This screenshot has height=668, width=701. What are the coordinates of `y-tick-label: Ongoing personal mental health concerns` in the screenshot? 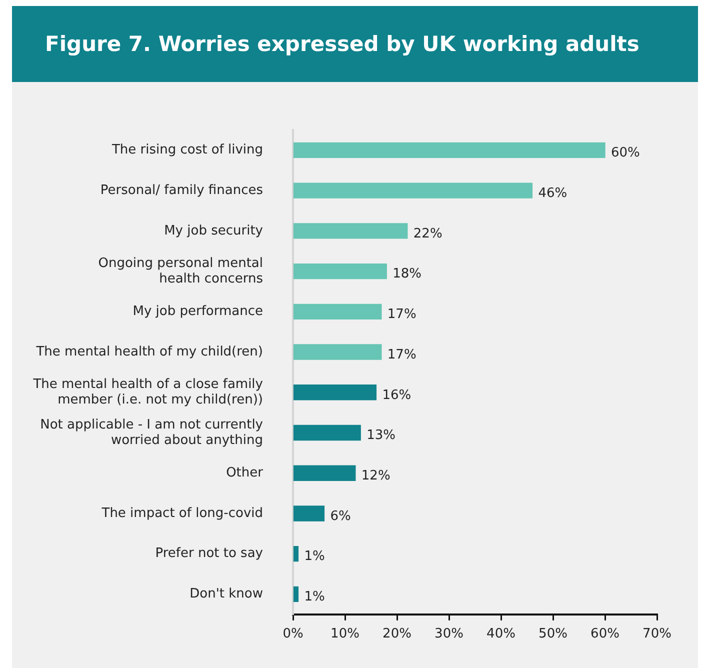 It's located at (181, 271).